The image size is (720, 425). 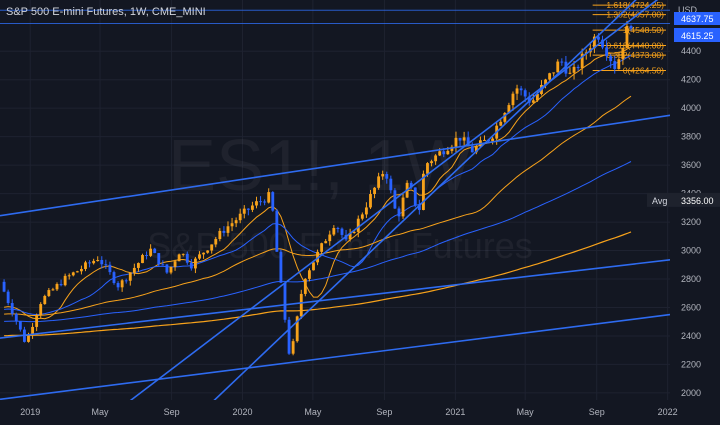 What do you see at coordinates (635, 55) in the screenshot?
I see `fib-level-label: 0.382(4373.00)` at bounding box center [635, 55].